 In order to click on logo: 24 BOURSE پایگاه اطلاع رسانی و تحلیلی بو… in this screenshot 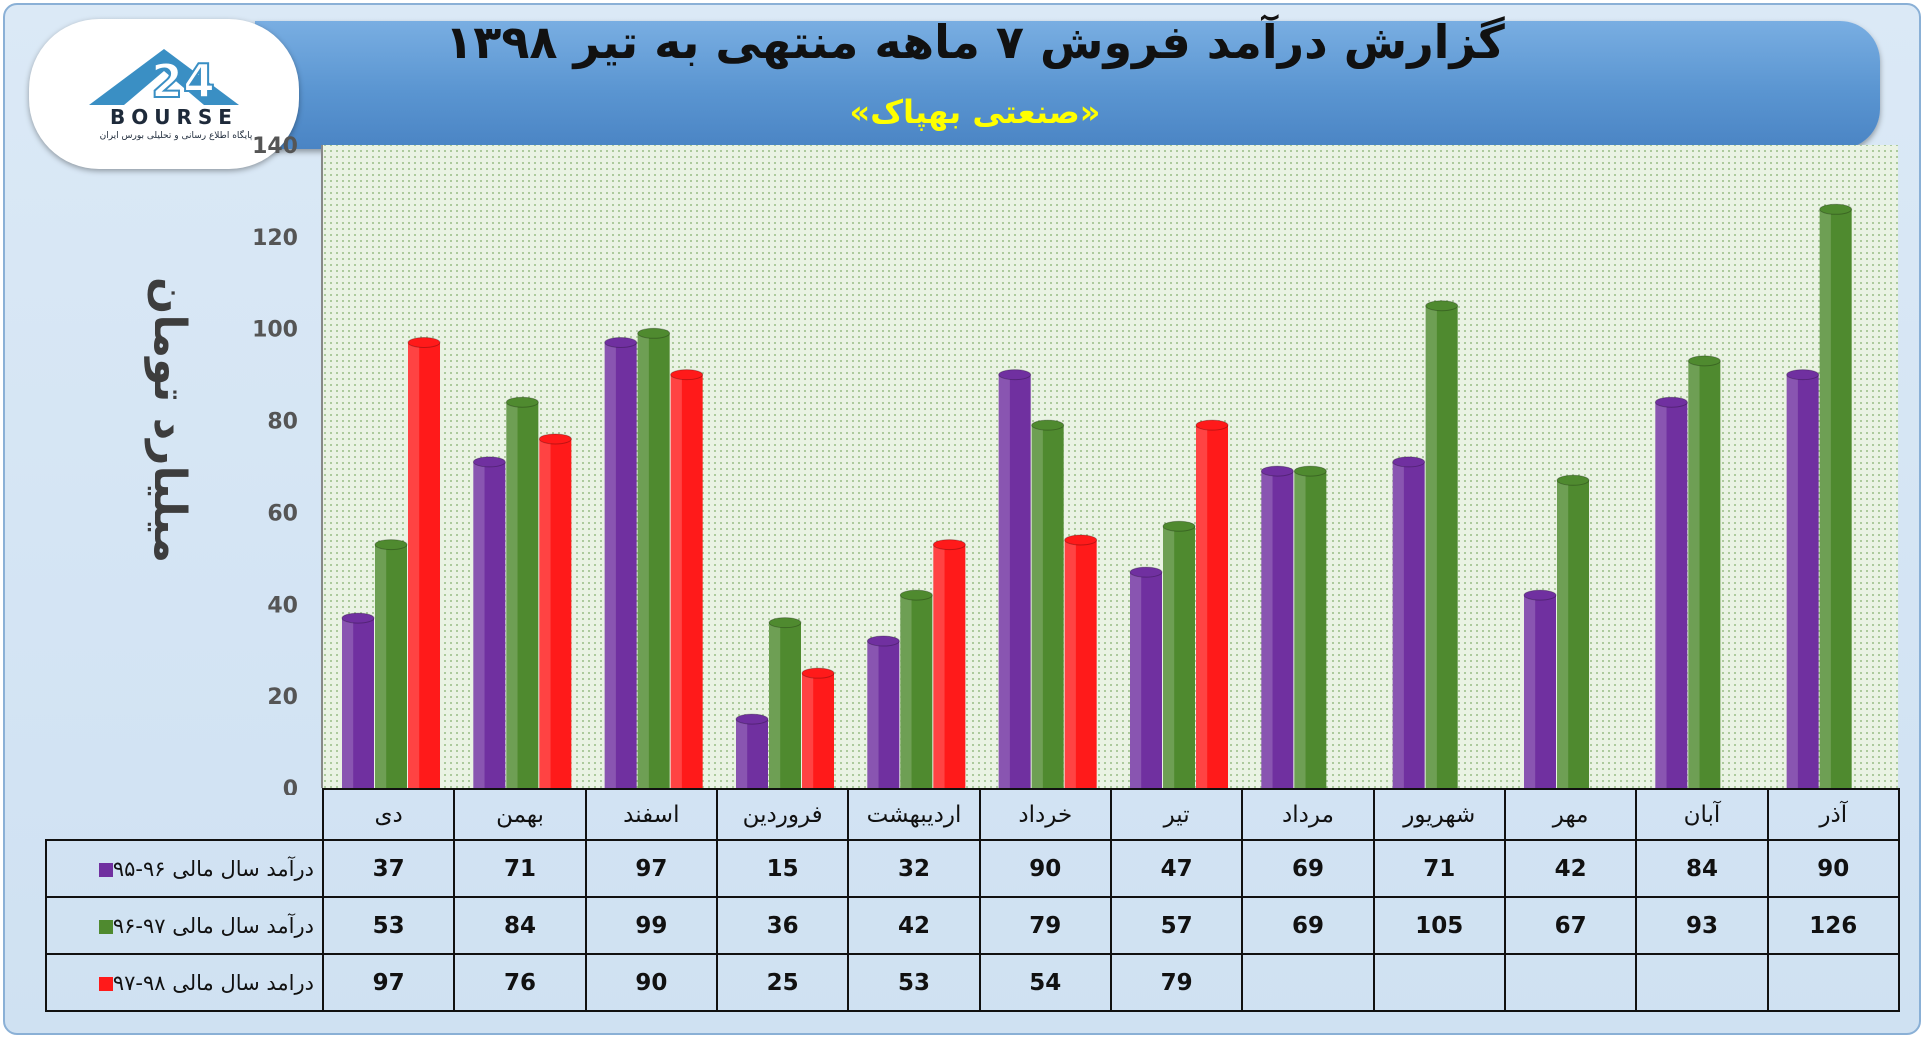, I will do `click(164, 94)`.